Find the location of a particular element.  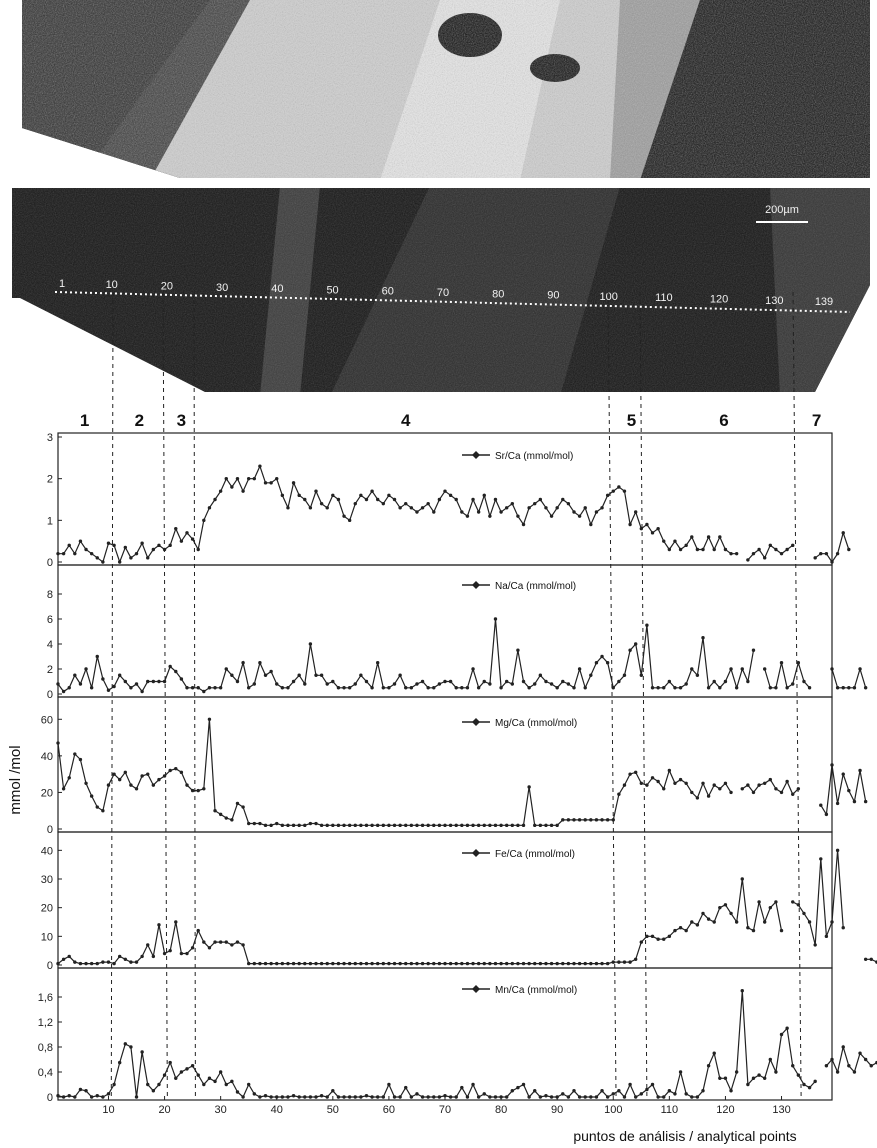

zone-label: 1 is located at coordinates (84, 420).